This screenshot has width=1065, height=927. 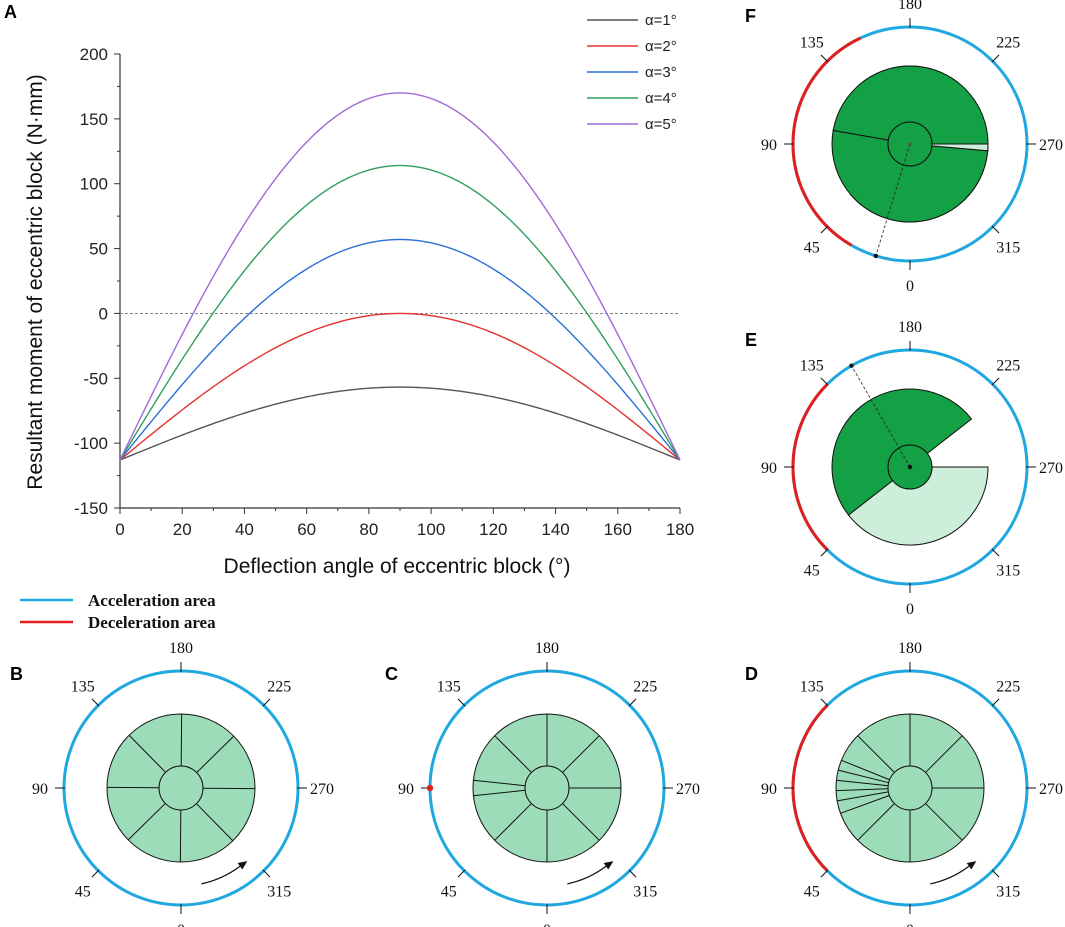 What do you see at coordinates (91, 443) in the screenshot?
I see `y-tick-label: -100` at bounding box center [91, 443].